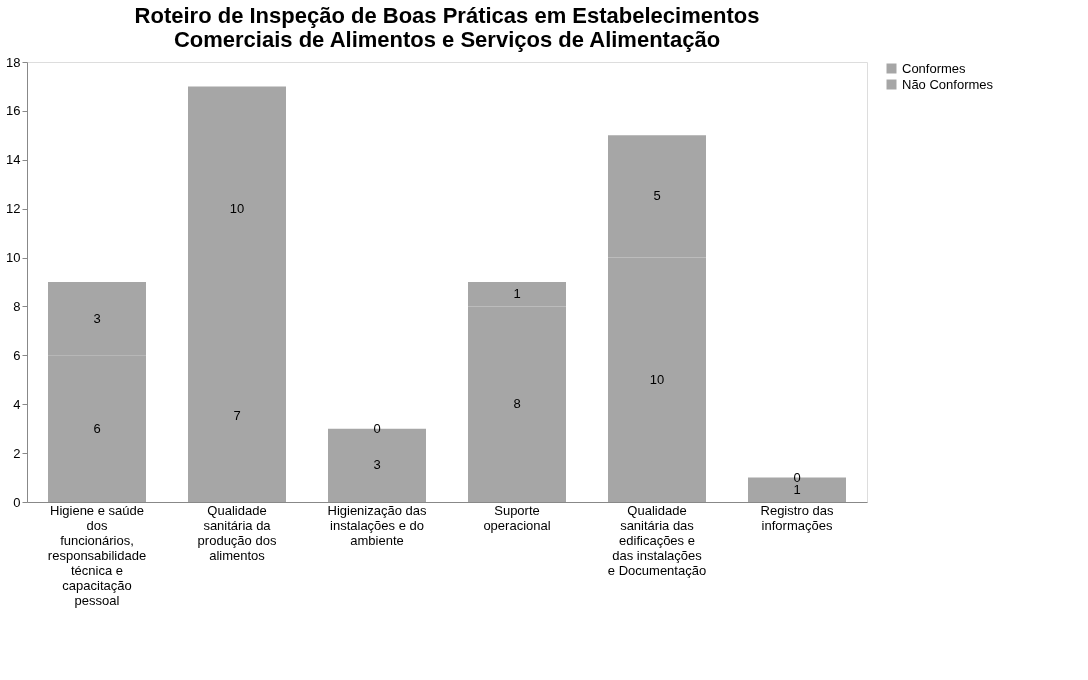 This screenshot has height=680, width=1088. Describe the element at coordinates (948, 84) in the screenshot. I see `legend-label: Não Conformes` at that location.